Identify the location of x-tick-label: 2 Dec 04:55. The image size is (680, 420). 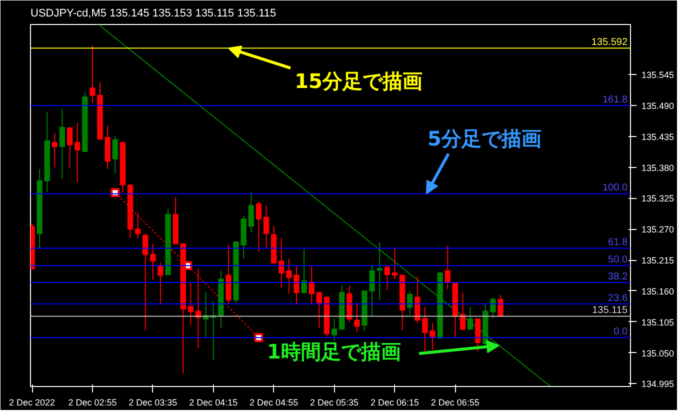
(274, 403).